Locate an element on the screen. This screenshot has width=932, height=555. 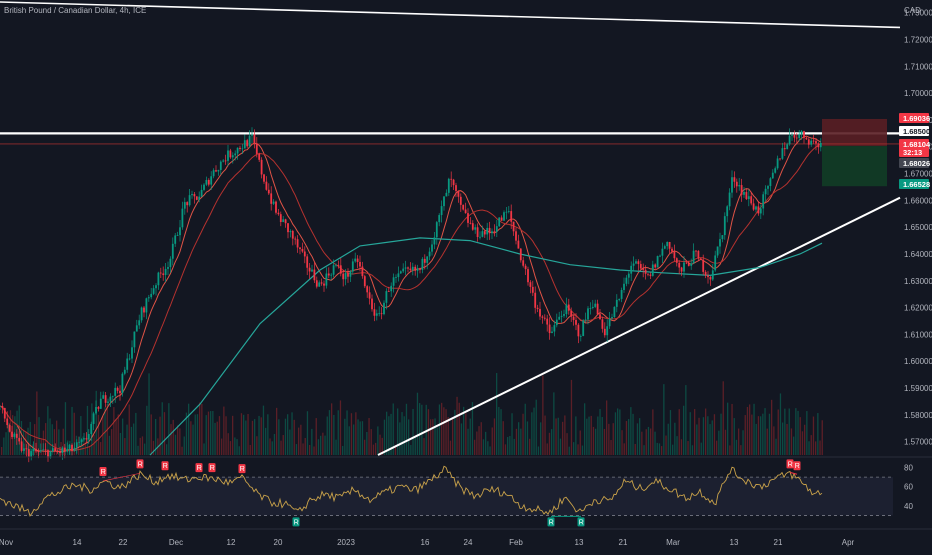
rsi-tick-label: 40 is located at coordinates (908, 506).